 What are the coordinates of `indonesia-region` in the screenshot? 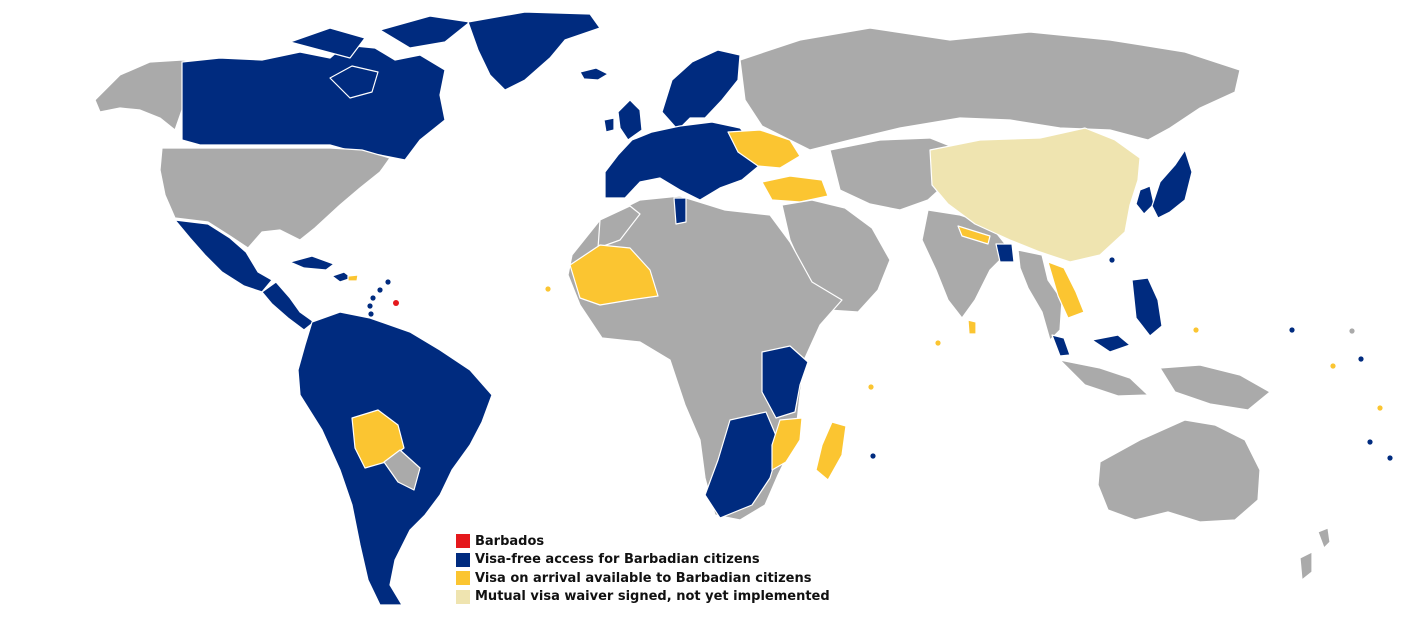 It's located at (1165, 385).